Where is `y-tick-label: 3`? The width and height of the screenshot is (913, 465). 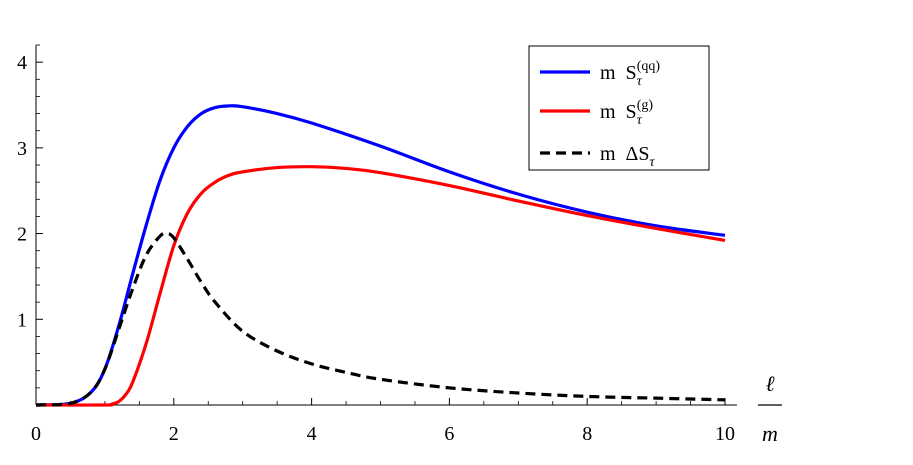
y-tick-label: 3 is located at coordinates (22, 149).